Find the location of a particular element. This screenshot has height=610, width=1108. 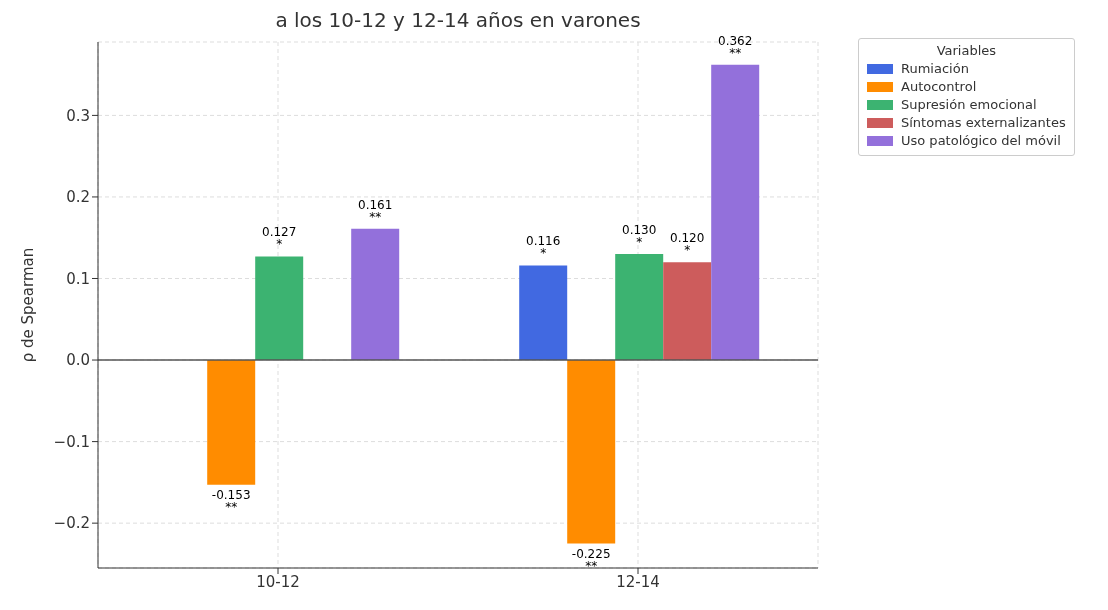

legend-label: Supresión emocional is located at coordinates (969, 104).